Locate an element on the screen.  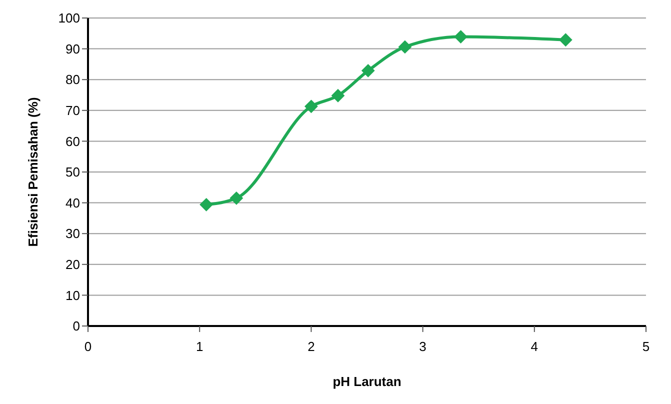
y-tick-label: 70 is located at coordinates (73, 110).